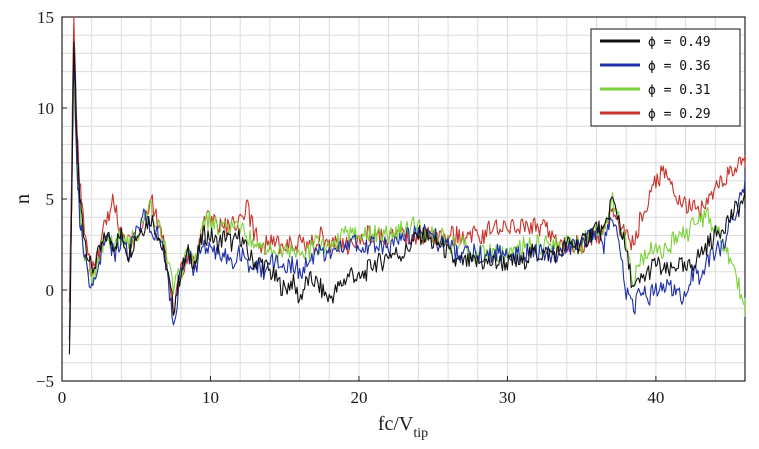  I want to click on y-axis-label: n, so click(23, 199).